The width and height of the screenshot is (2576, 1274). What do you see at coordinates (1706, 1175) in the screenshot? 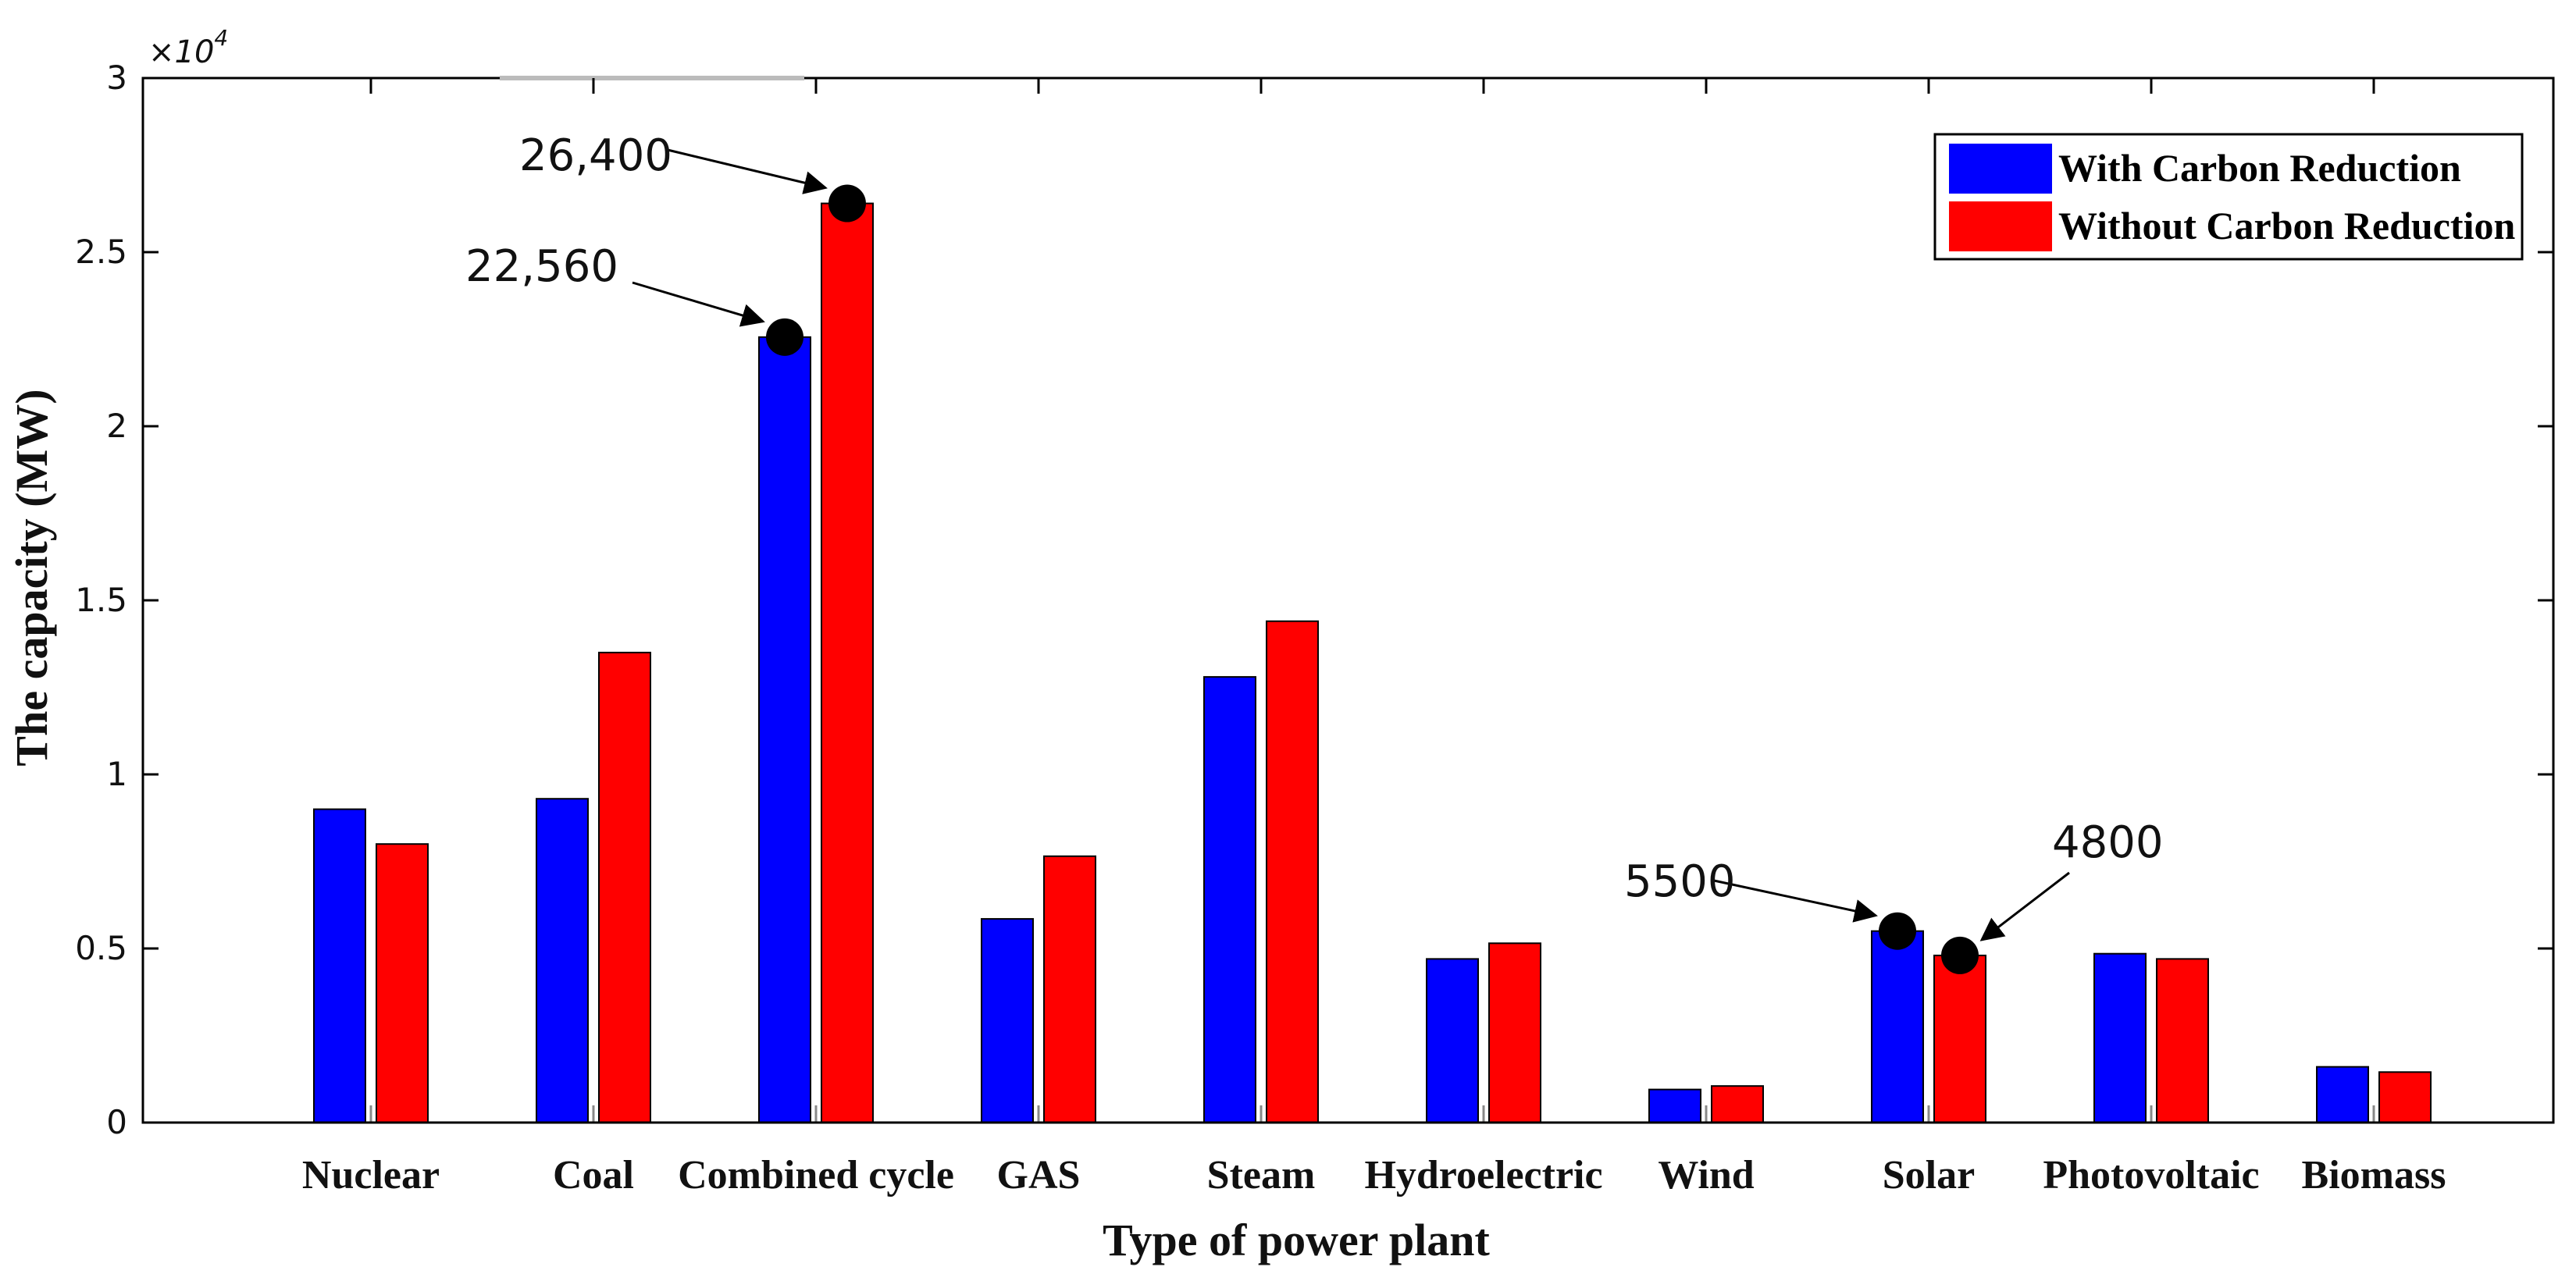
I see `x-tick-label: Wind` at bounding box center [1706, 1175].